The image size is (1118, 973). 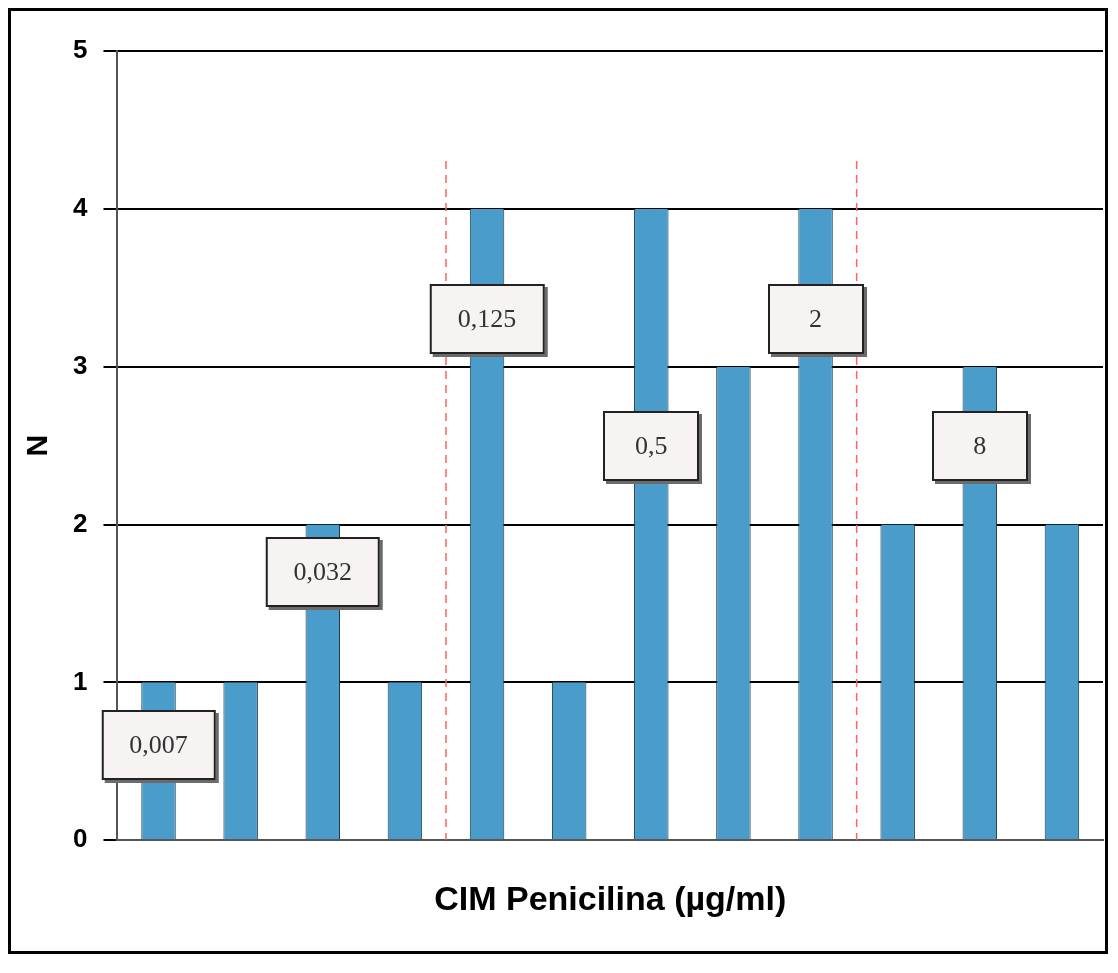 What do you see at coordinates (487, 319) in the screenshot?
I see `x-tick-label: 0,125` at bounding box center [487, 319].